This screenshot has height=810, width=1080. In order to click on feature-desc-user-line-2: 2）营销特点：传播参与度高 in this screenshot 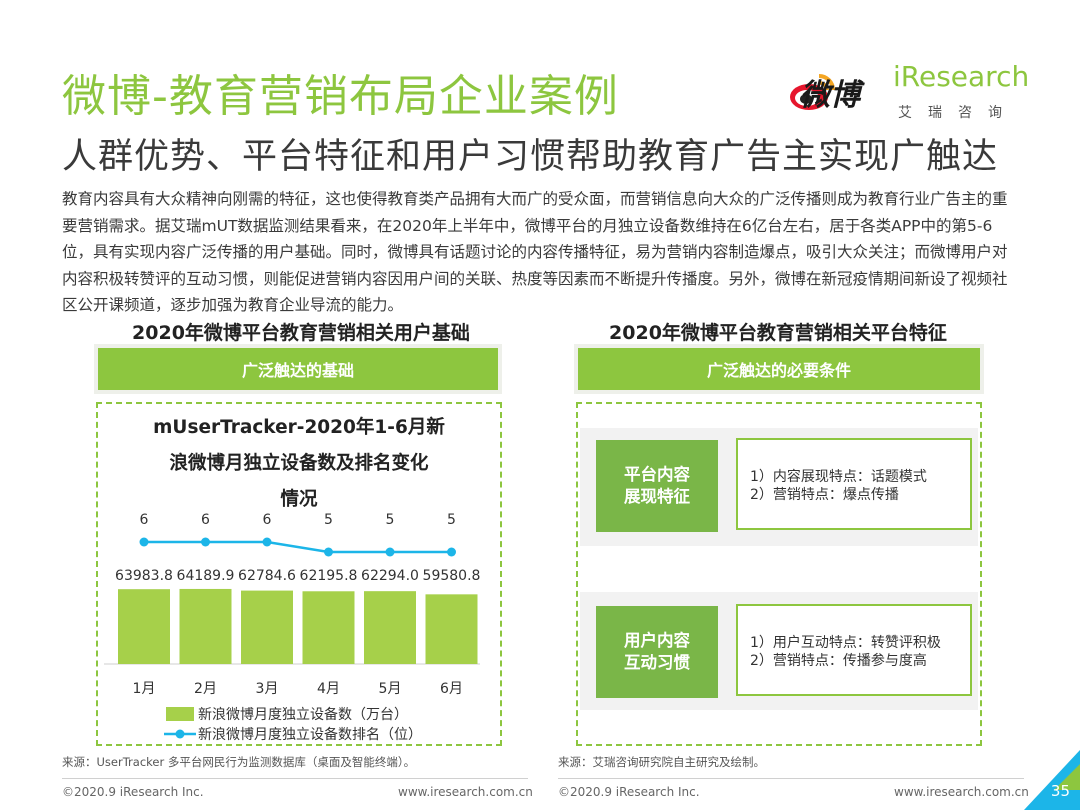, I will do `click(838, 661)`.